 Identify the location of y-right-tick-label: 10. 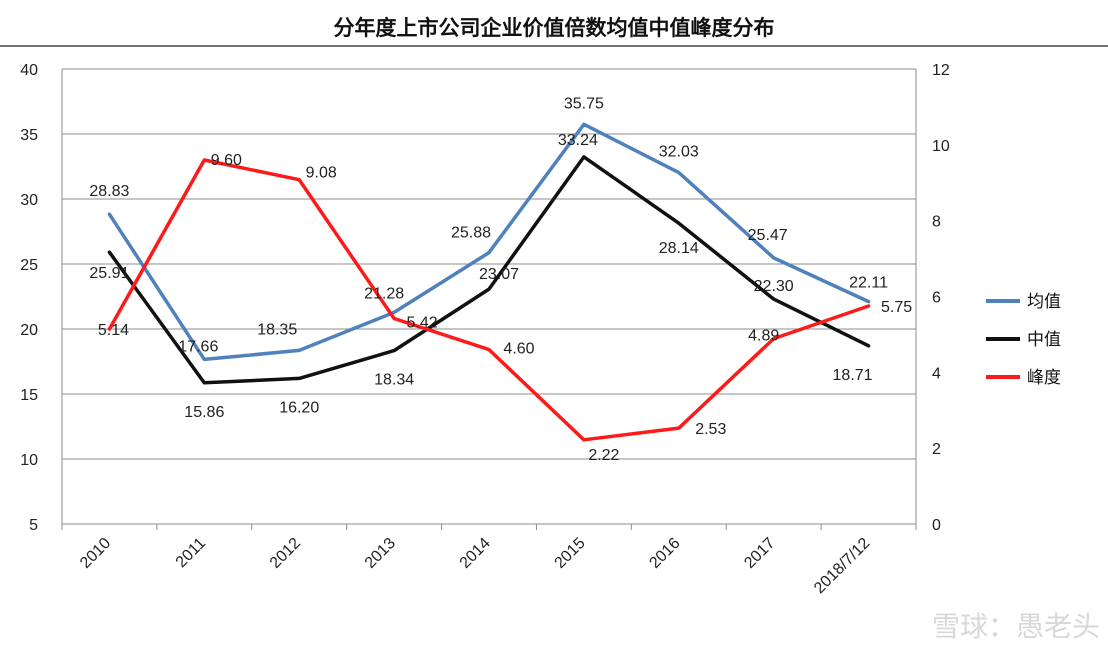
(941, 146).